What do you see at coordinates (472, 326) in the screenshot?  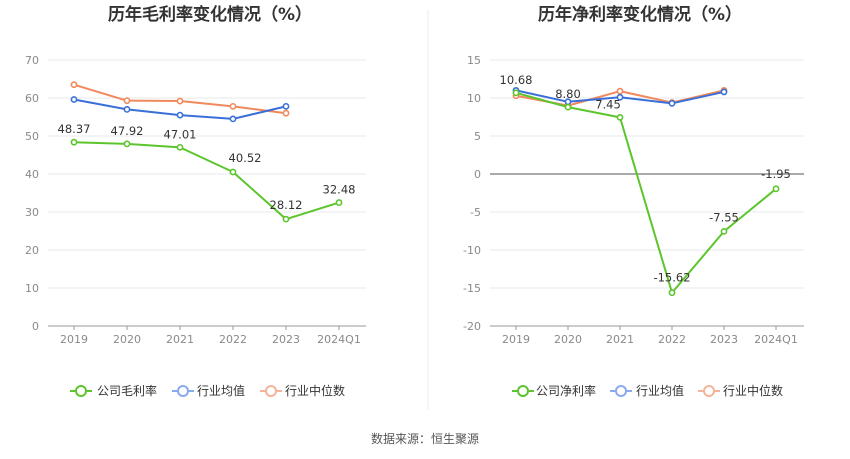 I see `y-tick-label: -20` at bounding box center [472, 326].